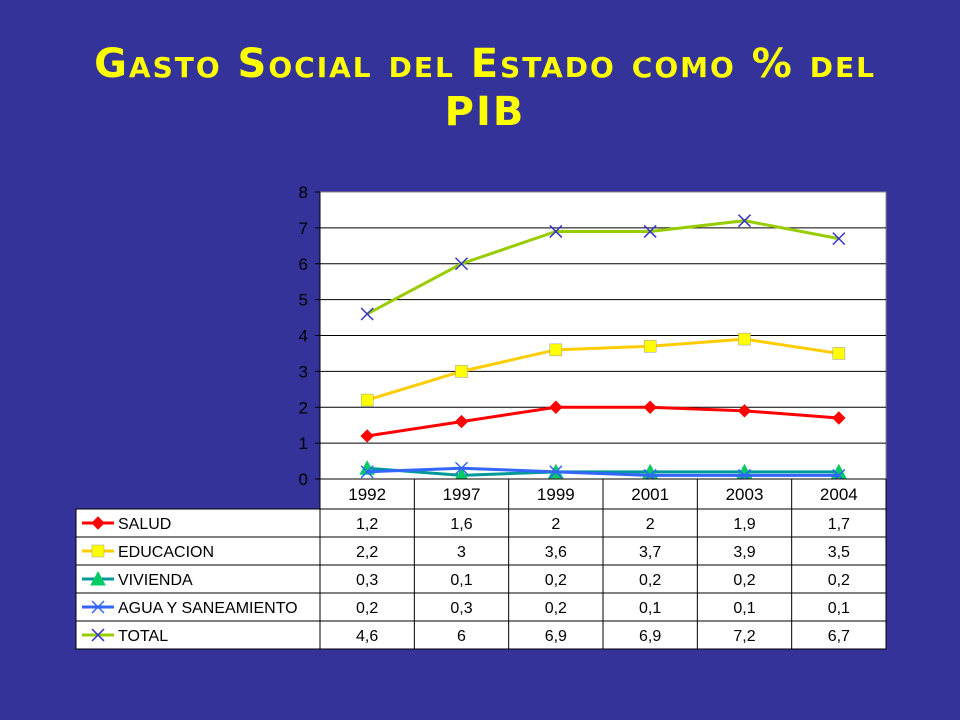  What do you see at coordinates (650, 552) in the screenshot?
I see `data-label: 3,7` at bounding box center [650, 552].